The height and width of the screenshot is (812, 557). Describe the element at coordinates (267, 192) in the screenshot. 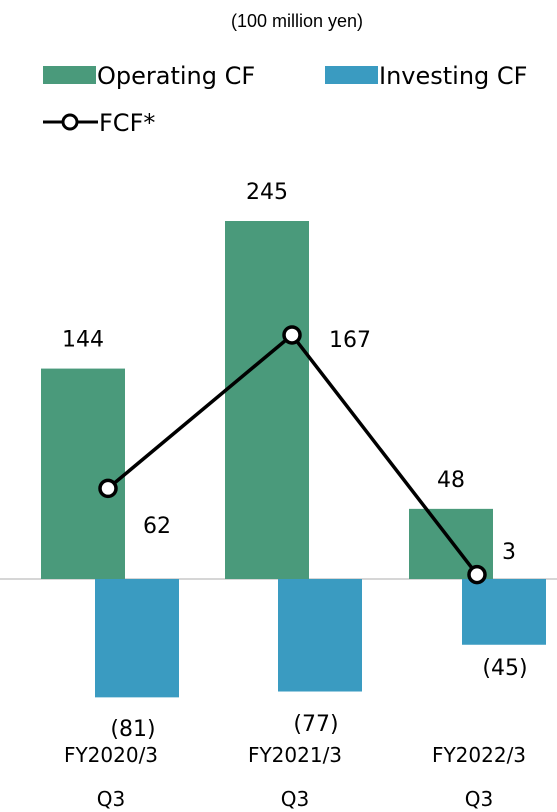

I see `operating-cf-label: 245` at that location.